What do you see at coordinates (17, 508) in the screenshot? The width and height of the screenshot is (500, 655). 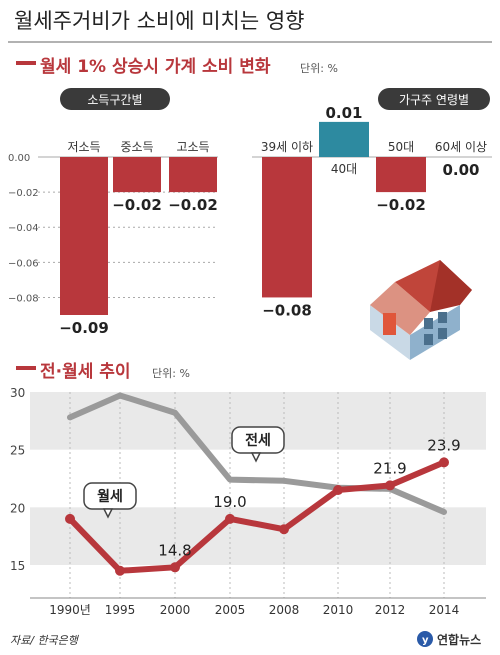 I see `line-ytick-label: 20` at bounding box center [17, 508].